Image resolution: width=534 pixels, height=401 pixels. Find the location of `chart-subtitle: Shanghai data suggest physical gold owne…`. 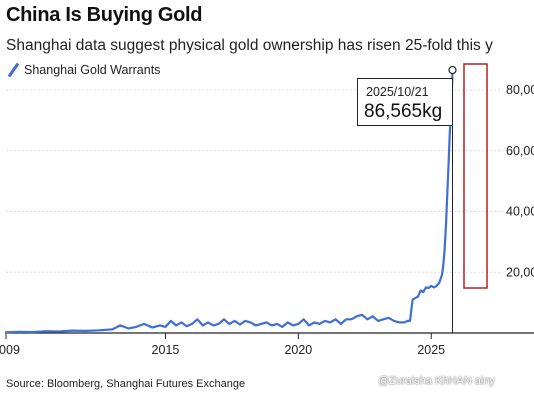

chart-subtitle: Shanghai data suggest physical gold owne… is located at coordinates (249, 45).